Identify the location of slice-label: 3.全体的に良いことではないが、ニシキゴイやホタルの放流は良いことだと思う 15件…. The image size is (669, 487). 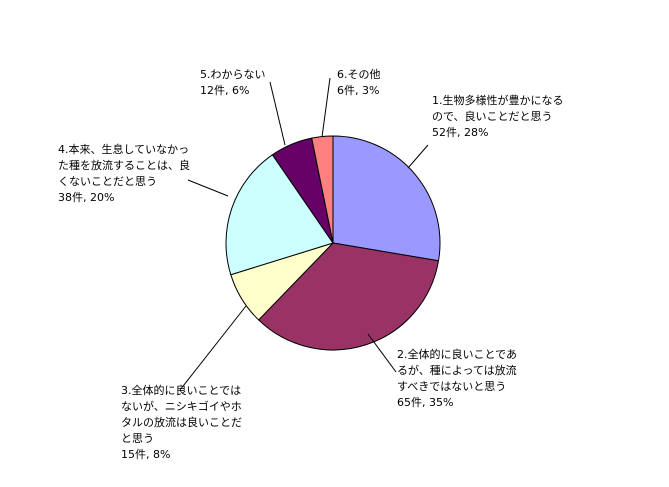
(185, 423).